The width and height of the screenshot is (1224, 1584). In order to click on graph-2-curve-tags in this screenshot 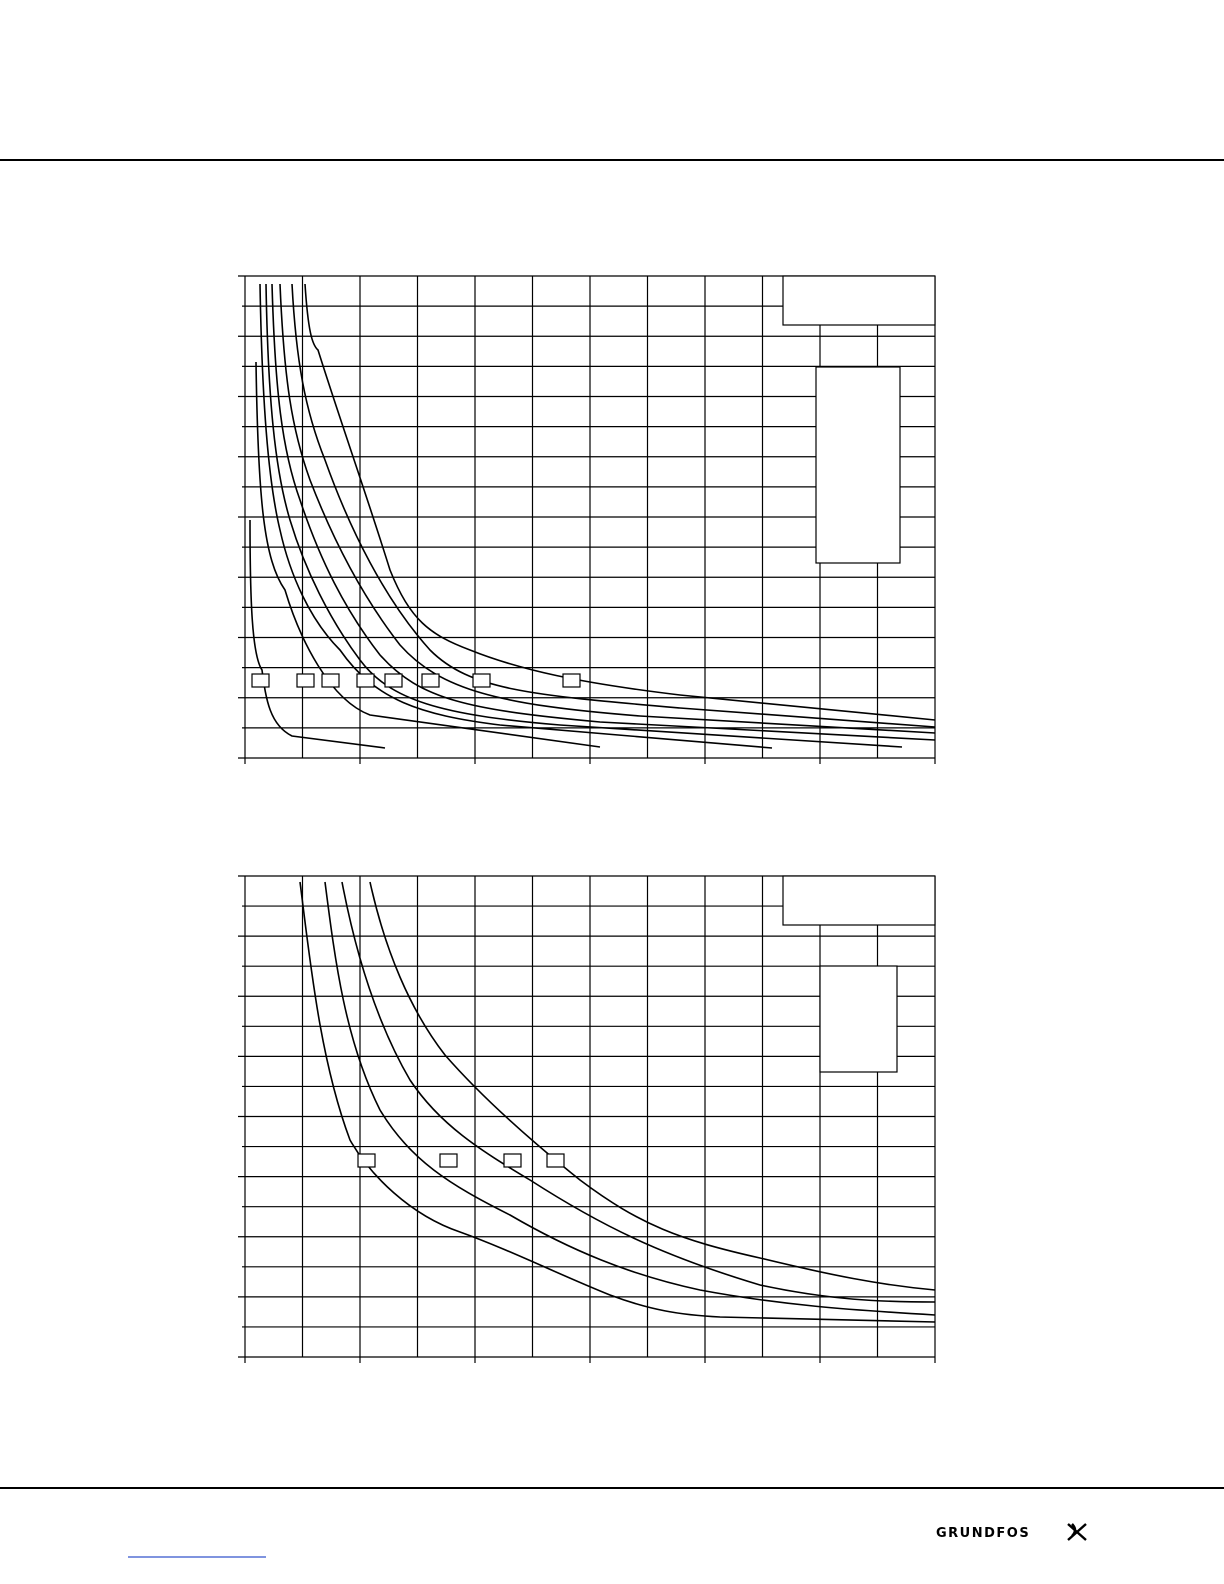, I will do `click(461, 1160)`.